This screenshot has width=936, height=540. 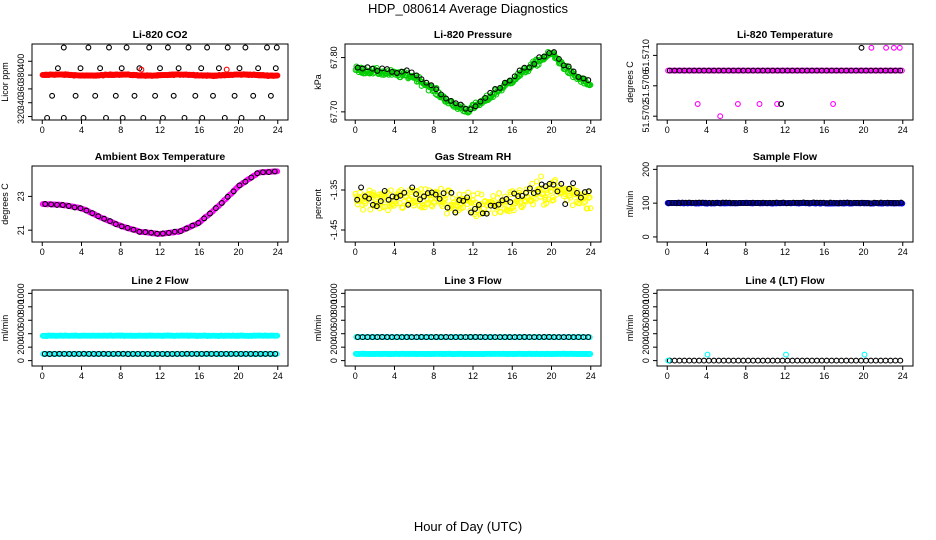 What do you see at coordinates (646, 360) in the screenshot?
I see `y-tick-label: 0` at bounding box center [646, 360].